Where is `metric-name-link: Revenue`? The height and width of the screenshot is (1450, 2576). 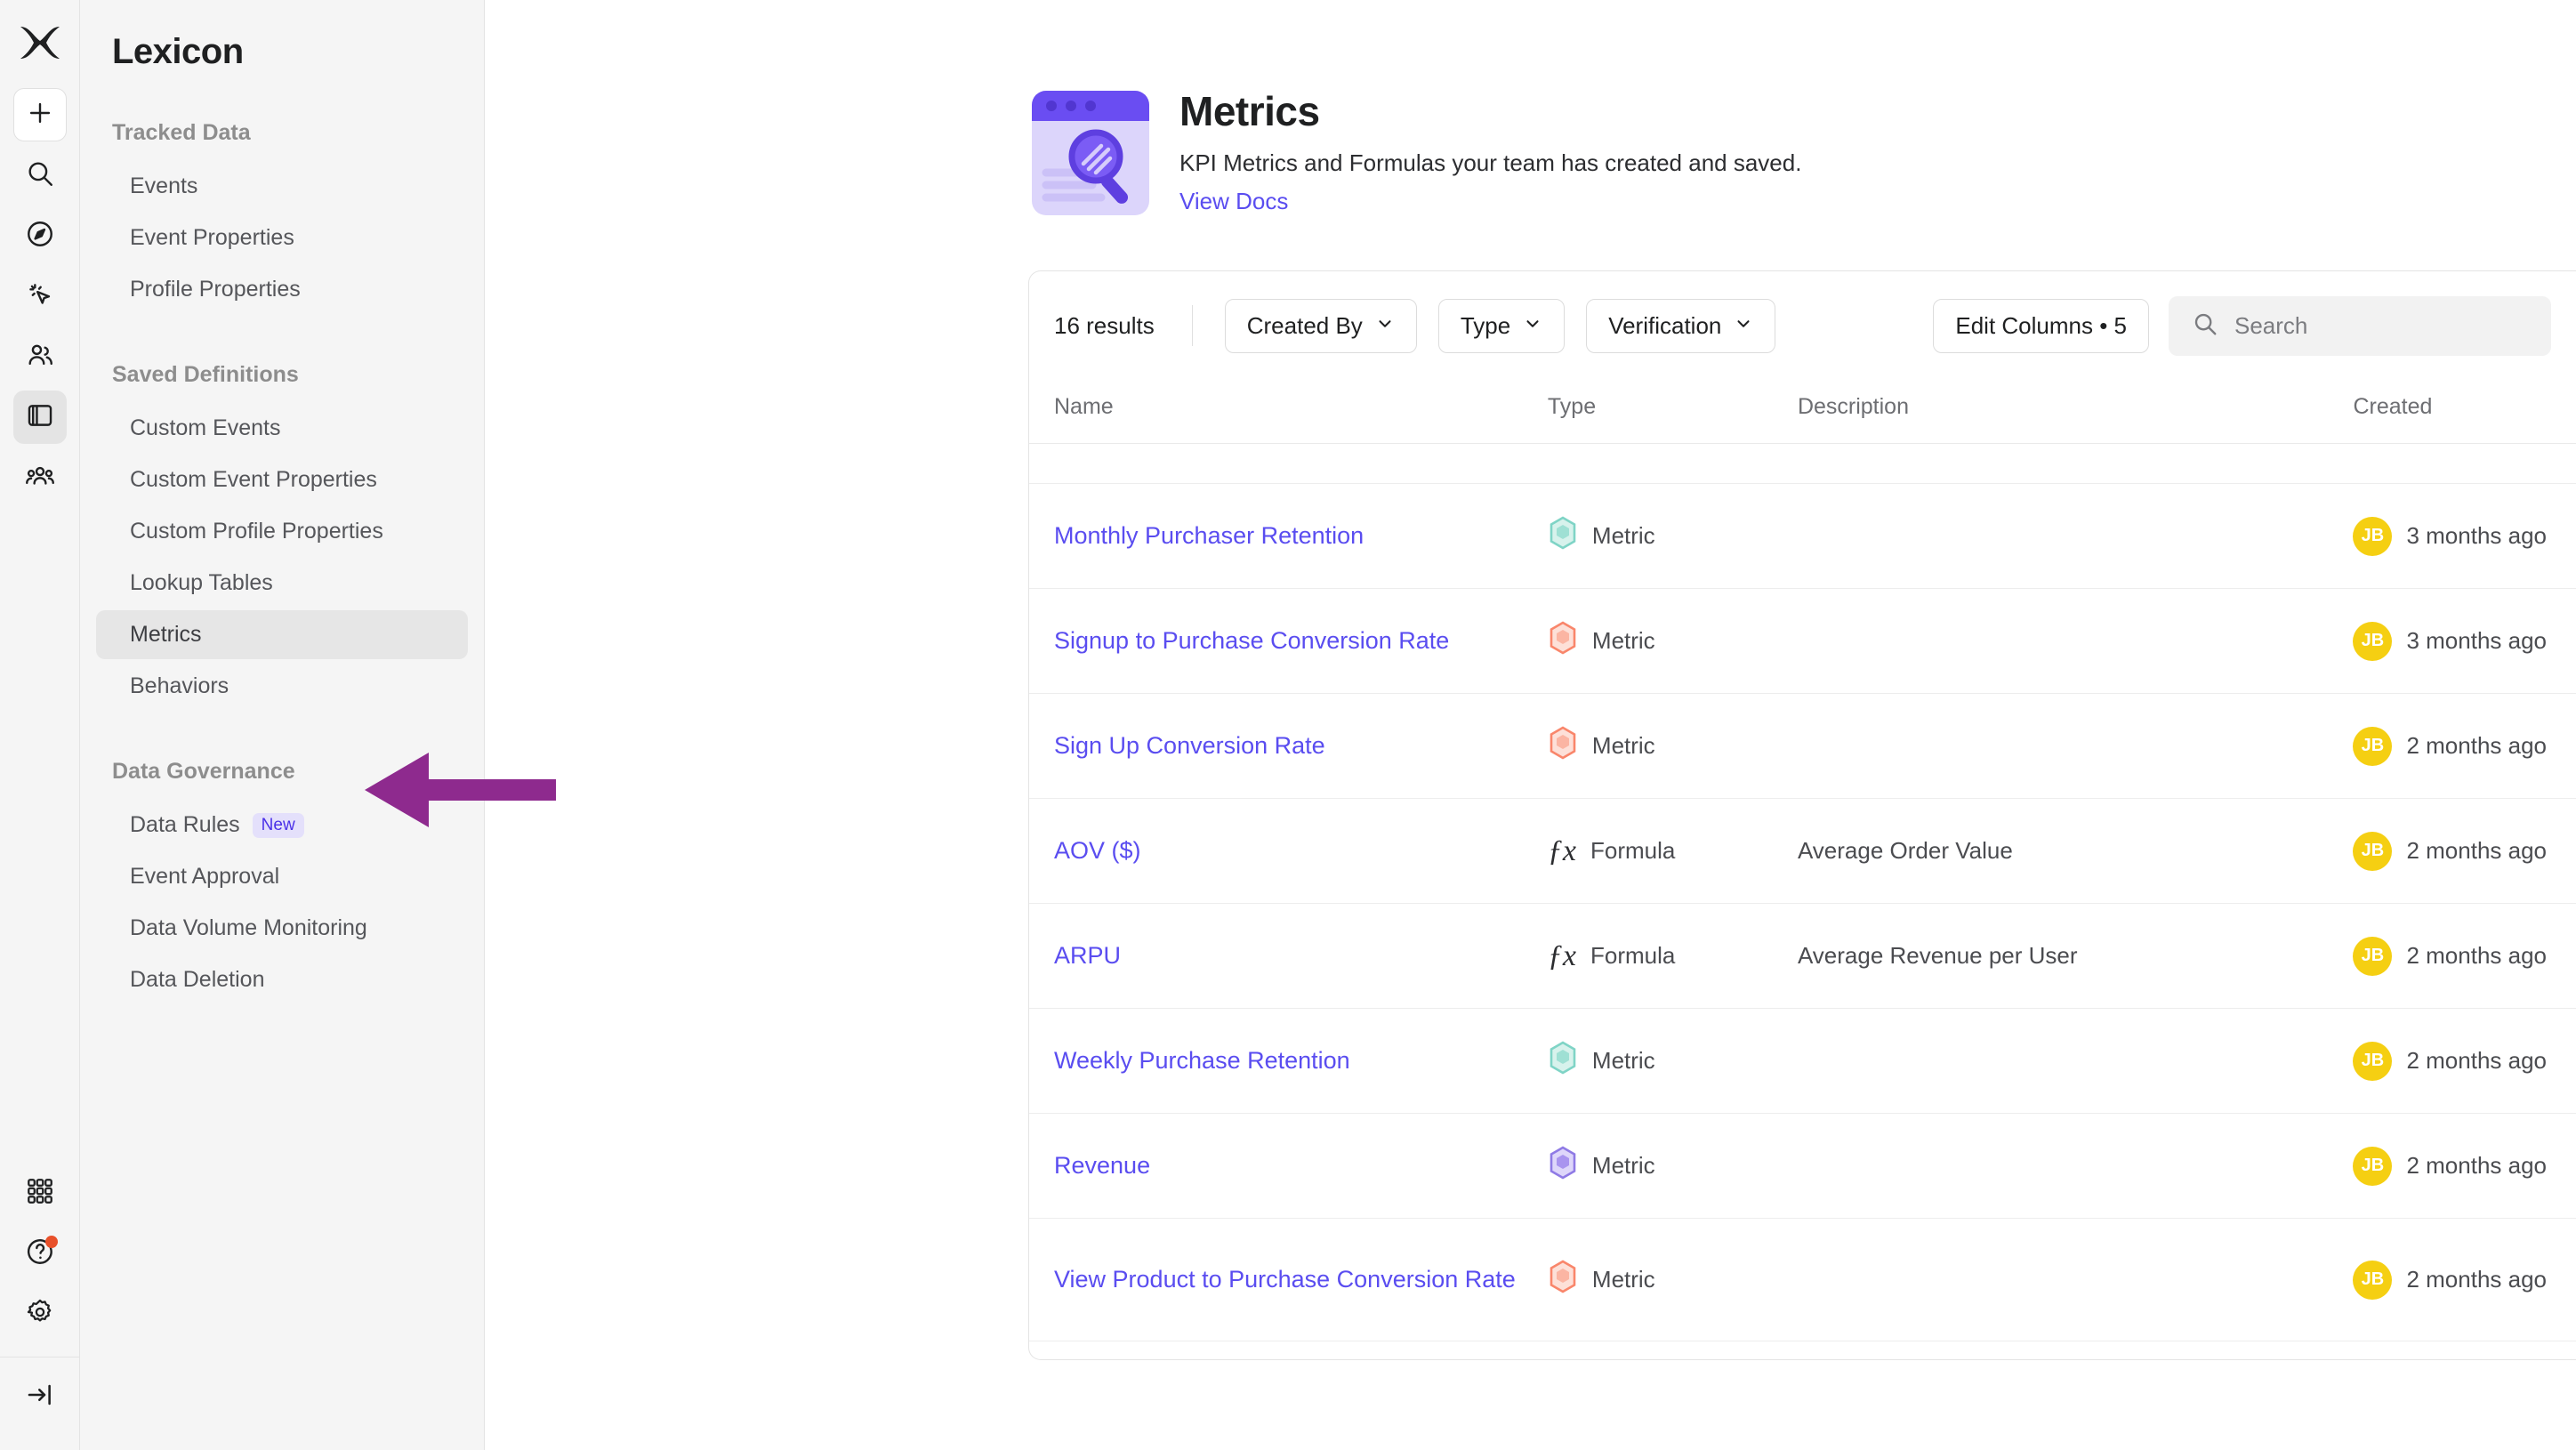
metric-name-link: Revenue is located at coordinates (1102, 1166).